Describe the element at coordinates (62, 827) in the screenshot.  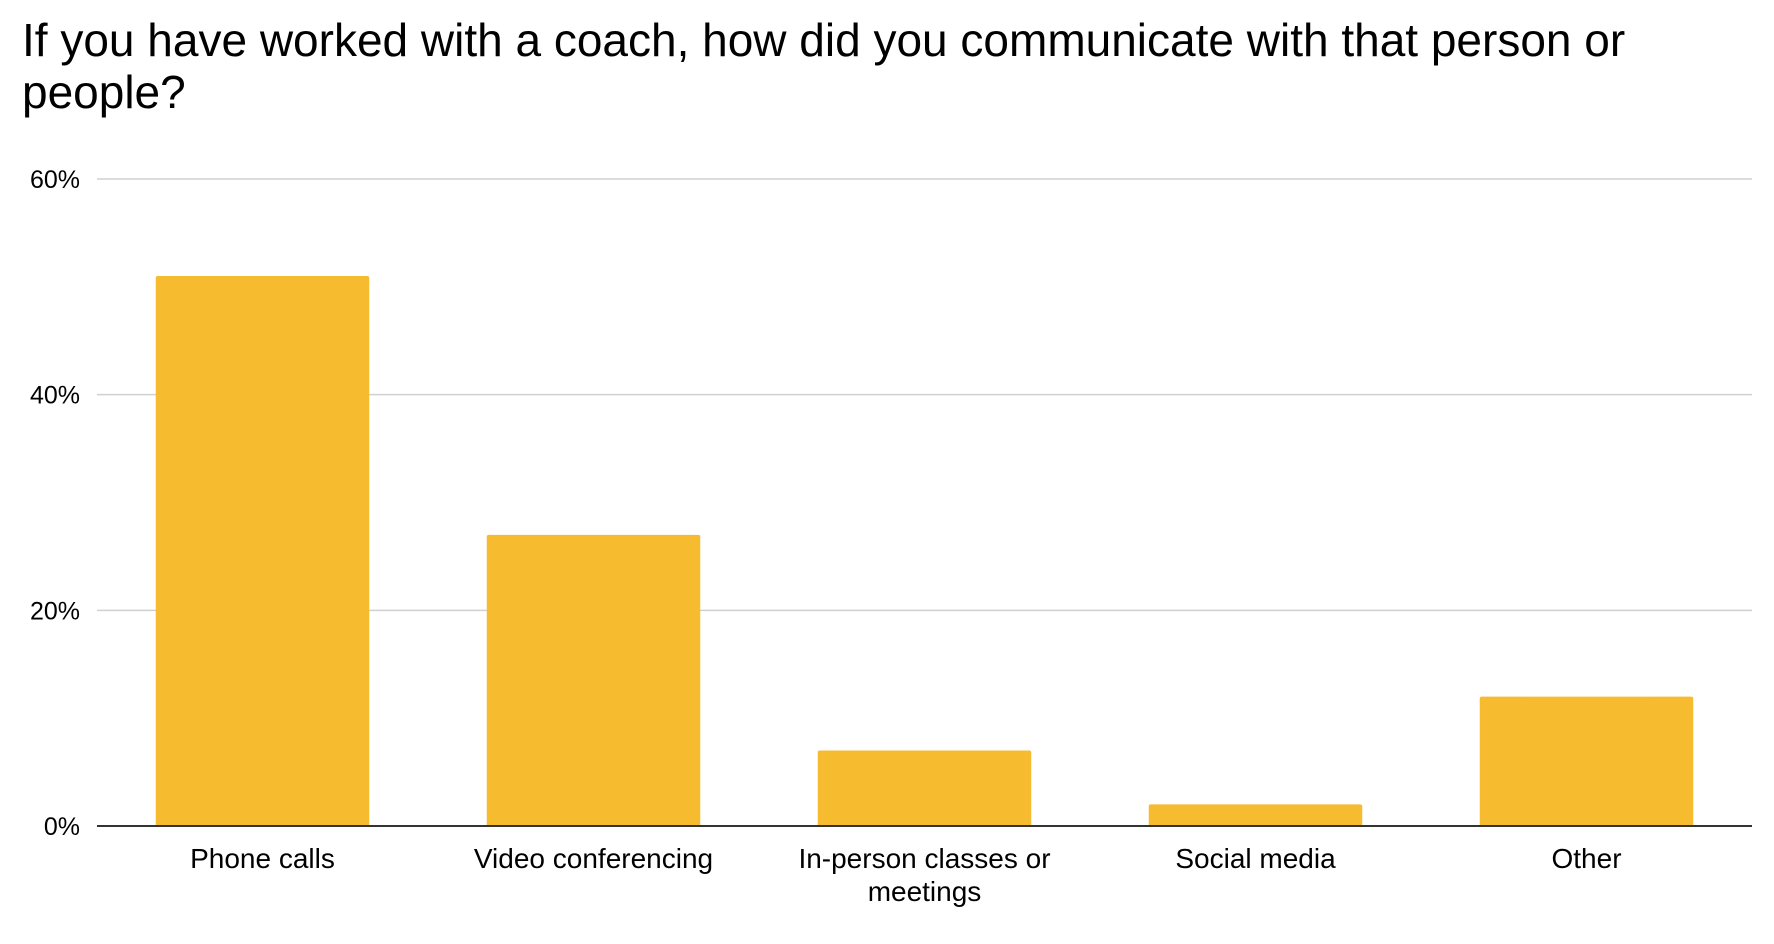
I see `y-tick-label: 0%` at that location.